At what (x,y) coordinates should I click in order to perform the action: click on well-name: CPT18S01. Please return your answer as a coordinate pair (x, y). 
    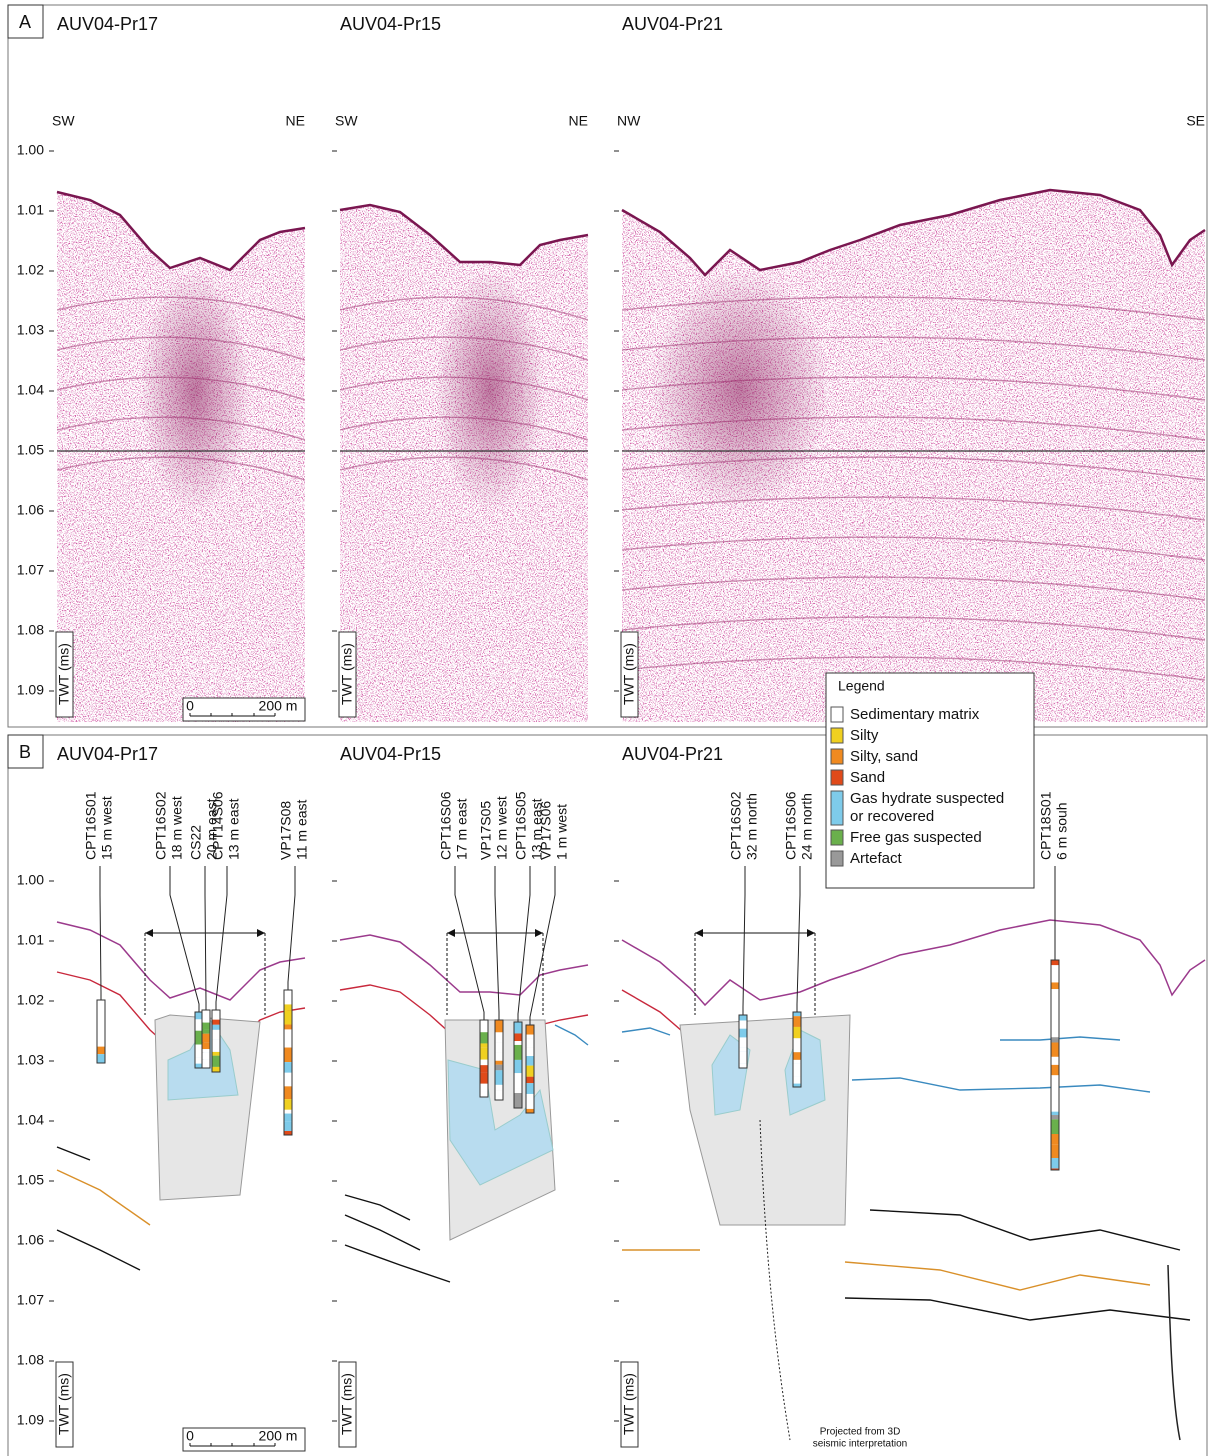
    Looking at the image, I should click on (1046, 825).